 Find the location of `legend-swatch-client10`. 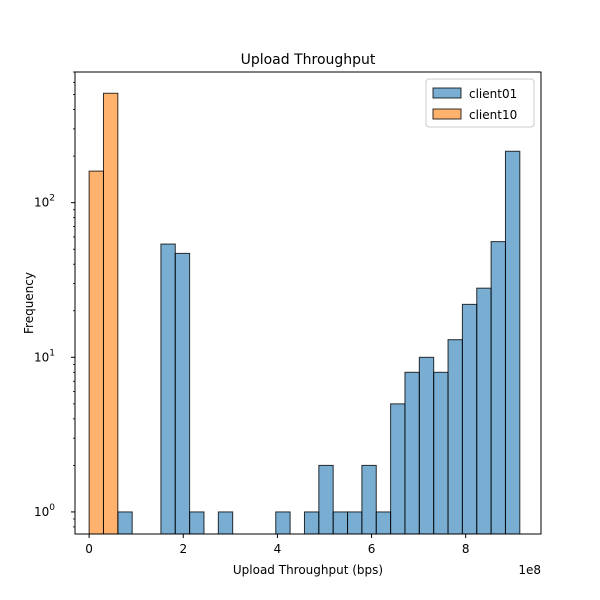

legend-swatch-client10 is located at coordinates (447, 114).